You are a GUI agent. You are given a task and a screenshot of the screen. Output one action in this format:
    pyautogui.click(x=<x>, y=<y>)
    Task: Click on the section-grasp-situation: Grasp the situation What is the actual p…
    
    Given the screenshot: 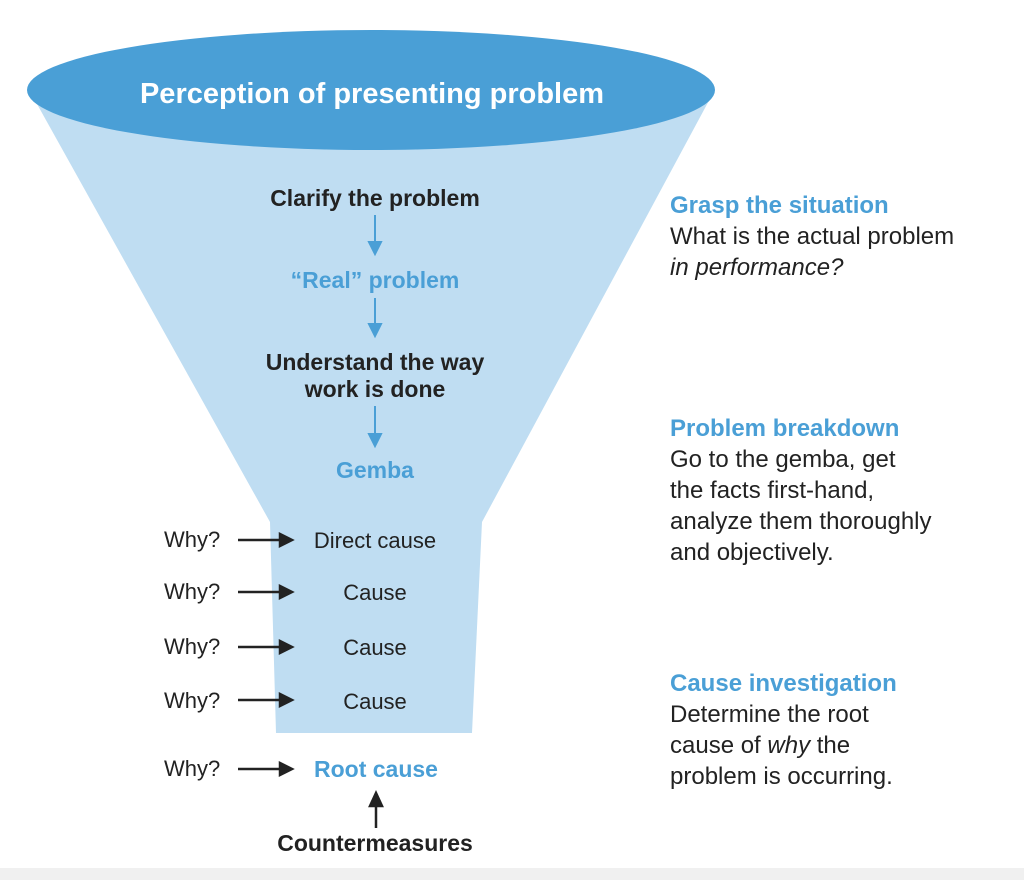 What is the action you would take?
    pyautogui.click(x=812, y=236)
    